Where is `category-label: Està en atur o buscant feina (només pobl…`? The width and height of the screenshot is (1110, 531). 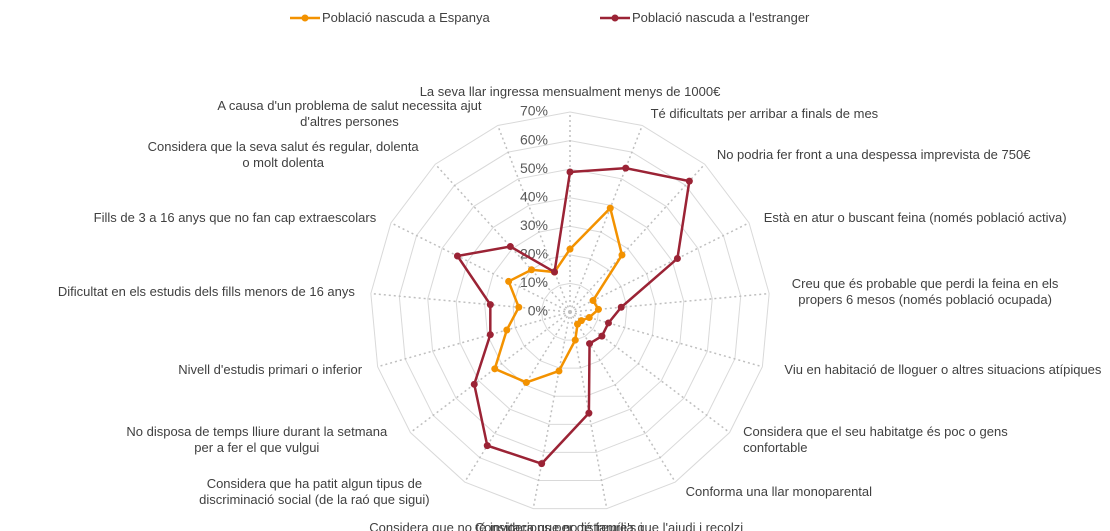
category-label: Està en atur o buscant feina (només pobl… is located at coordinates (915, 217).